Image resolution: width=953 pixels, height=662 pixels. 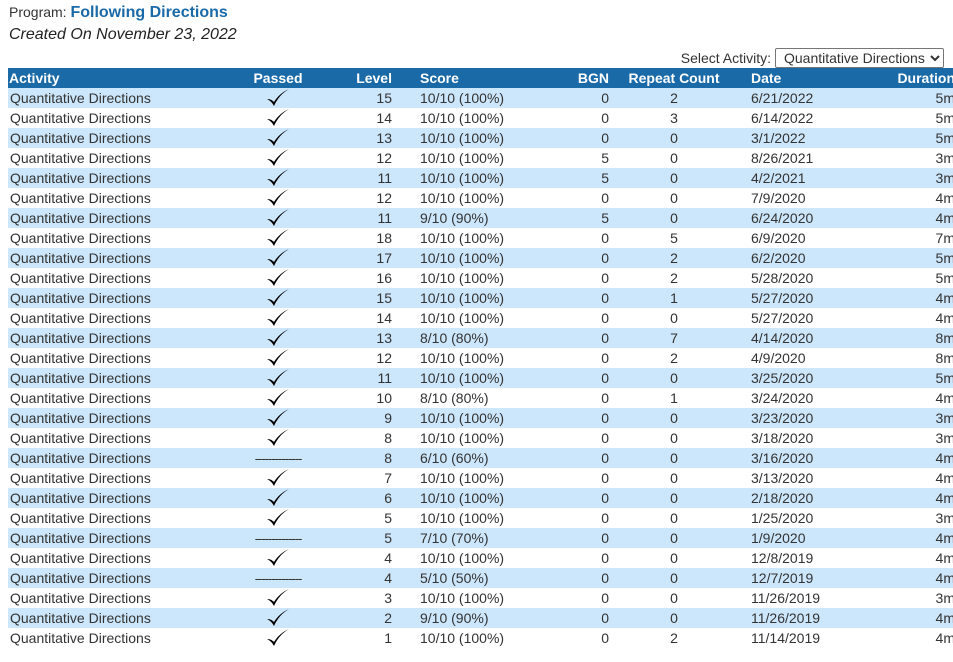 What do you see at coordinates (278, 78) in the screenshot?
I see `column-header-passed: Passed` at bounding box center [278, 78].